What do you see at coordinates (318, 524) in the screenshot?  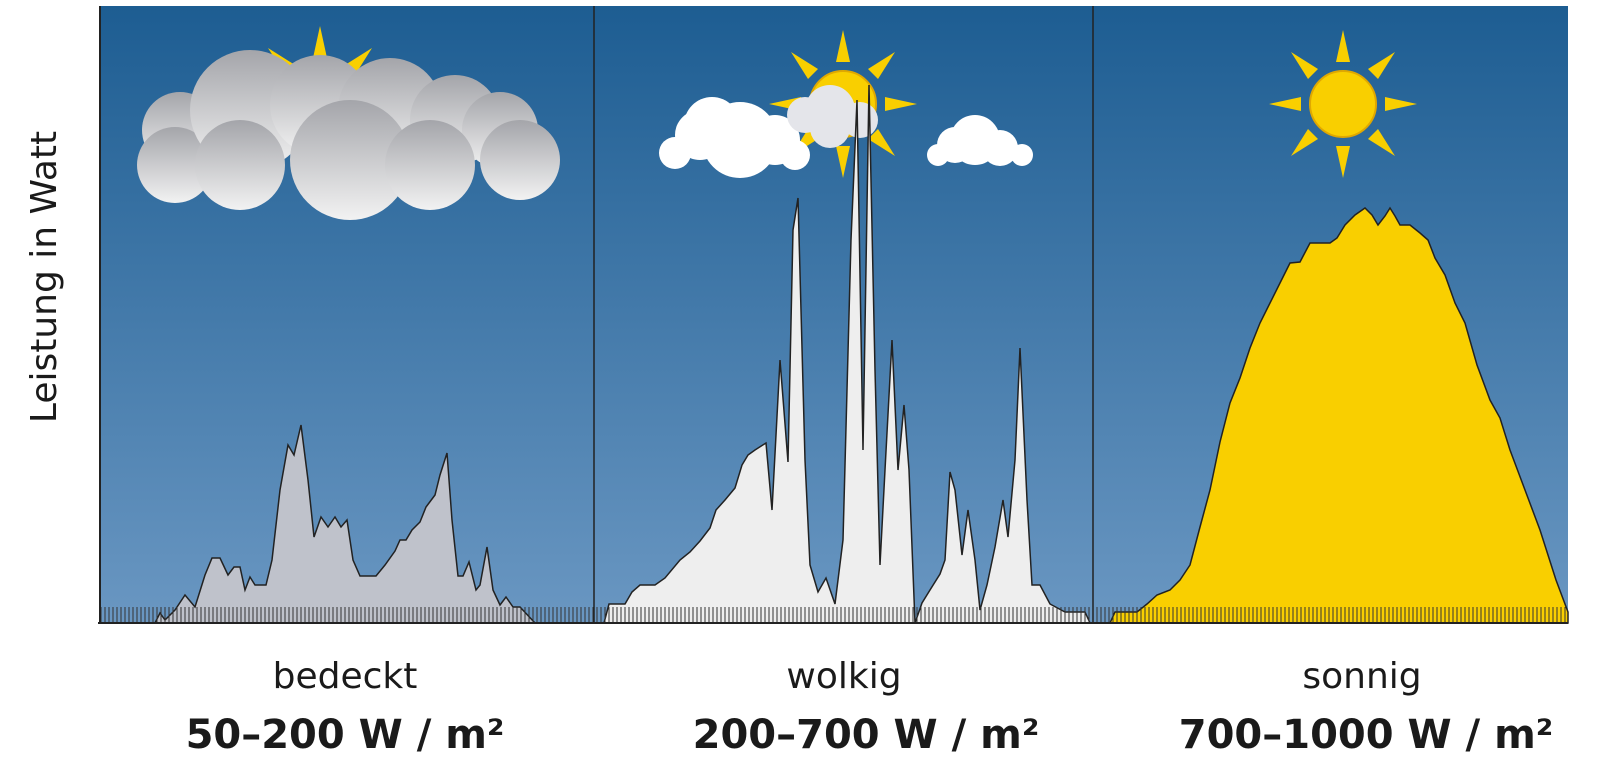 I see `power-curve` at bounding box center [318, 524].